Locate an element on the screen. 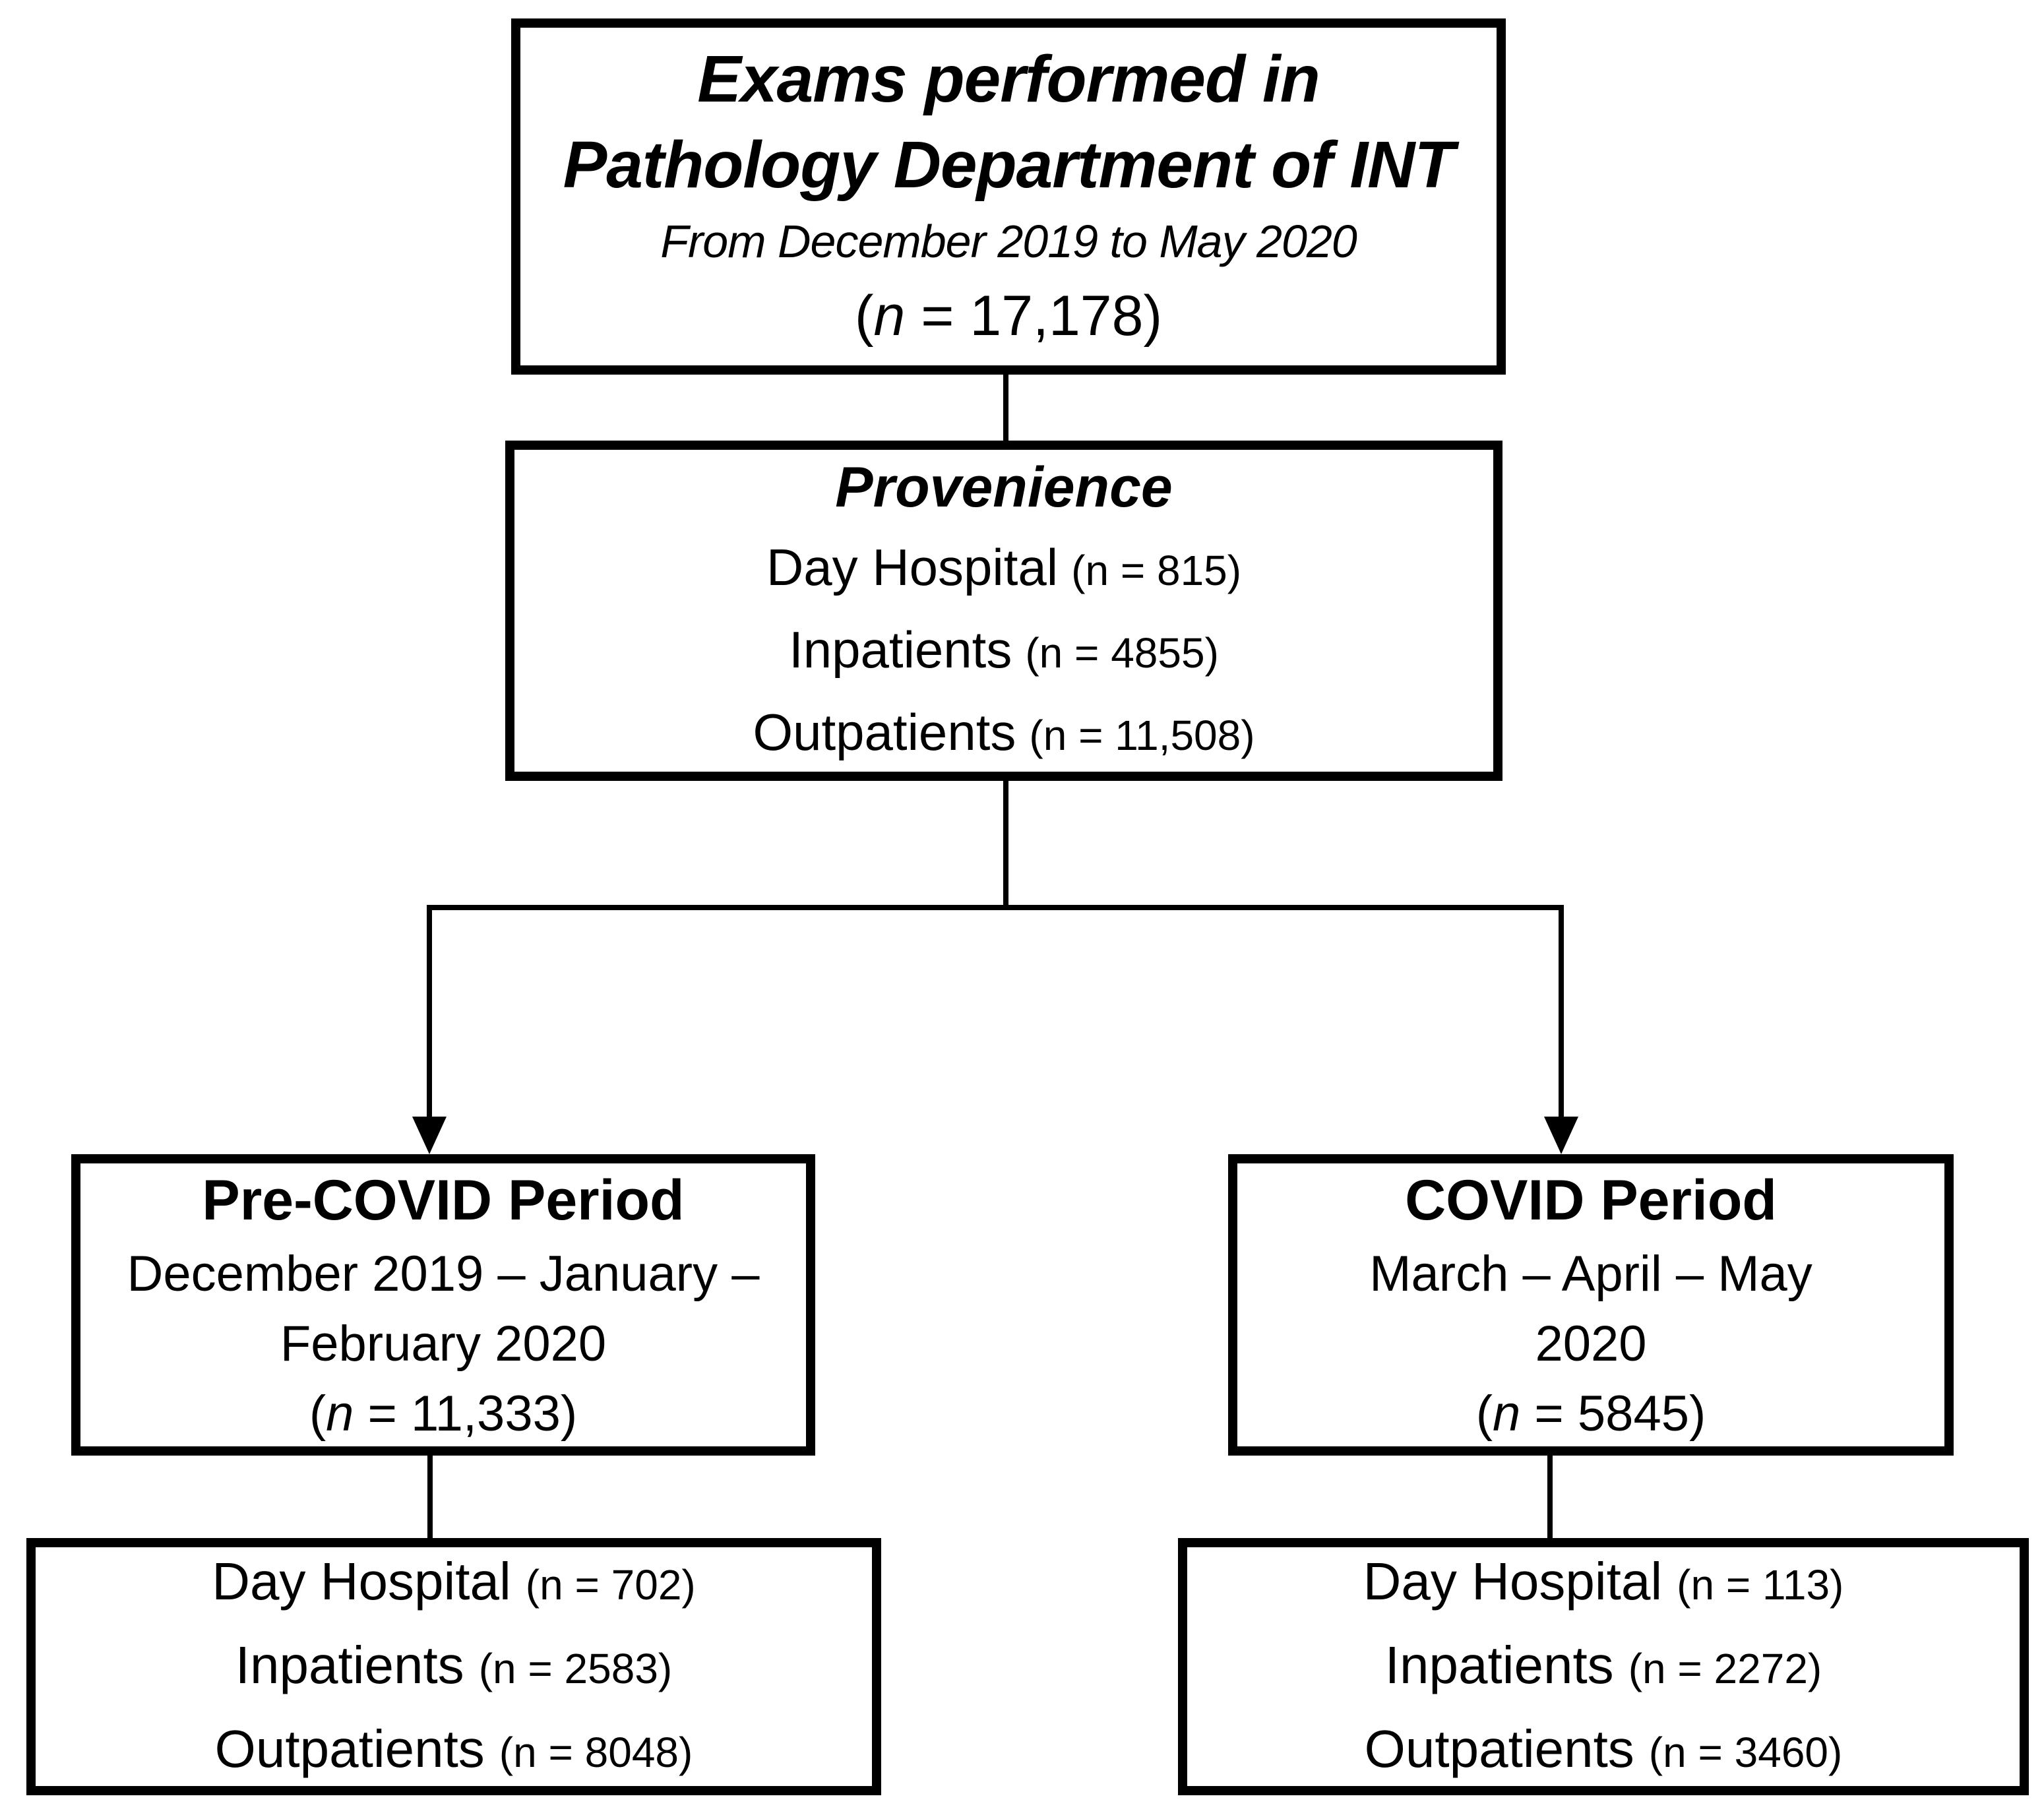  pre-covid-detail-row-outpatients: Outpatients (n = 8048) is located at coordinates (454, 1751).